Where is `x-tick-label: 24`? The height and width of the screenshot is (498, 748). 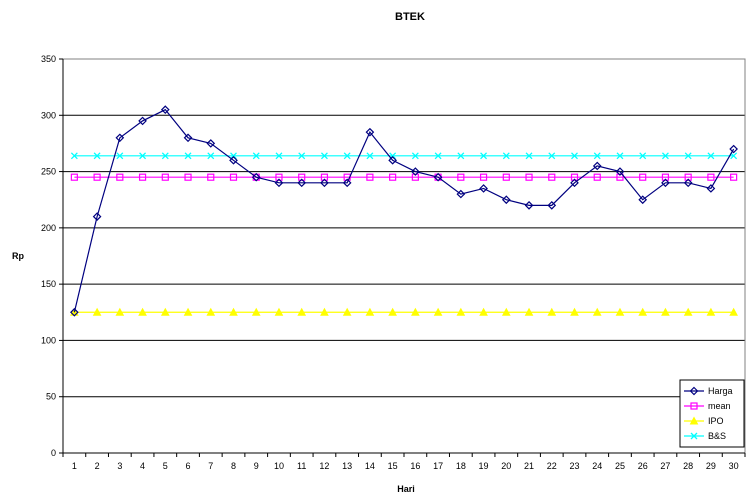
x-tick-label: 24 is located at coordinates (597, 466).